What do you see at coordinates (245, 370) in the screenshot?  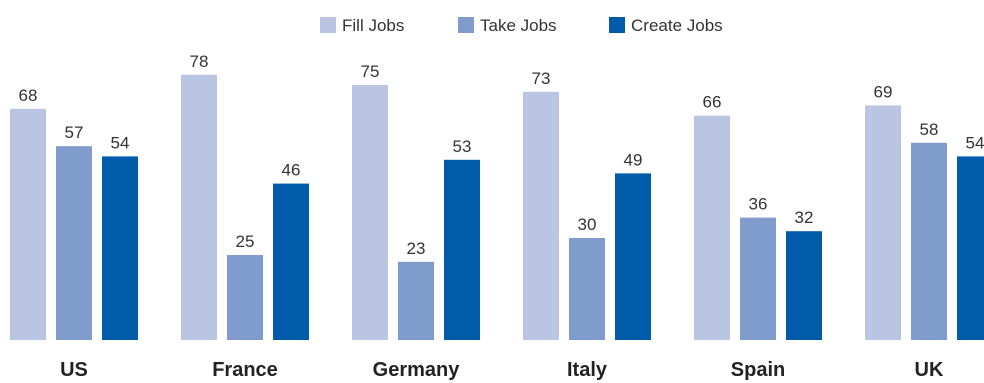 I see `category-label-france: France` at bounding box center [245, 370].